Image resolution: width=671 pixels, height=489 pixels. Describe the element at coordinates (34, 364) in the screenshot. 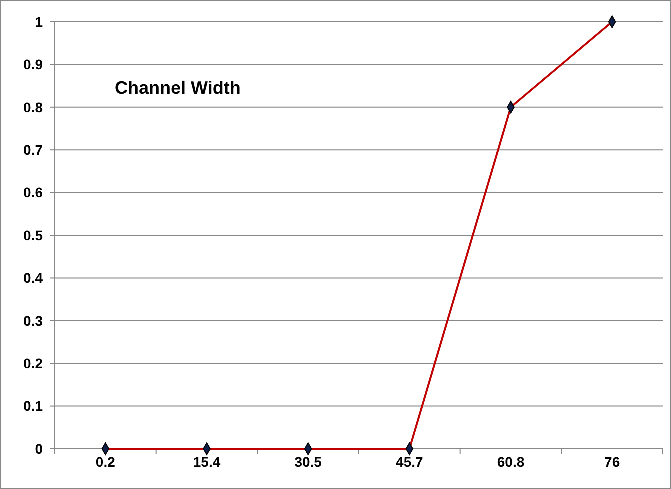

I see `y-tick-label: 0.2` at that location.